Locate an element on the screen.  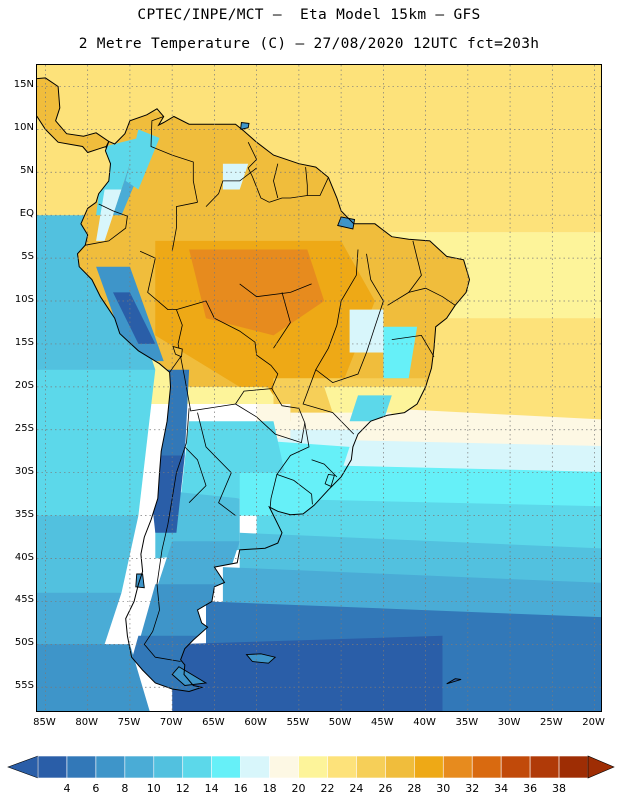
lagoa-dos-patos is located at coordinates (329, 480).